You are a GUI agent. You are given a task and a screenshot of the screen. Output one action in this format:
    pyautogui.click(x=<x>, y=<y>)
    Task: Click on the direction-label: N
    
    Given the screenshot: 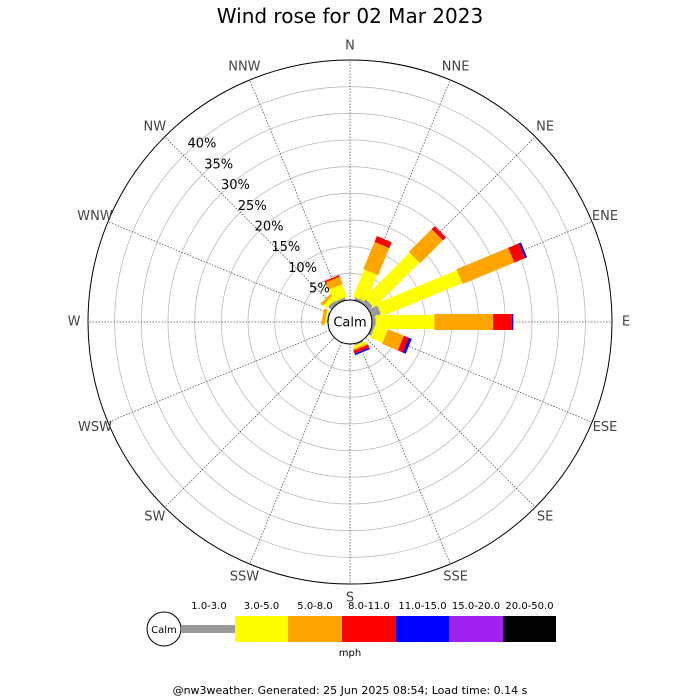 What is the action you would take?
    pyautogui.click(x=350, y=46)
    